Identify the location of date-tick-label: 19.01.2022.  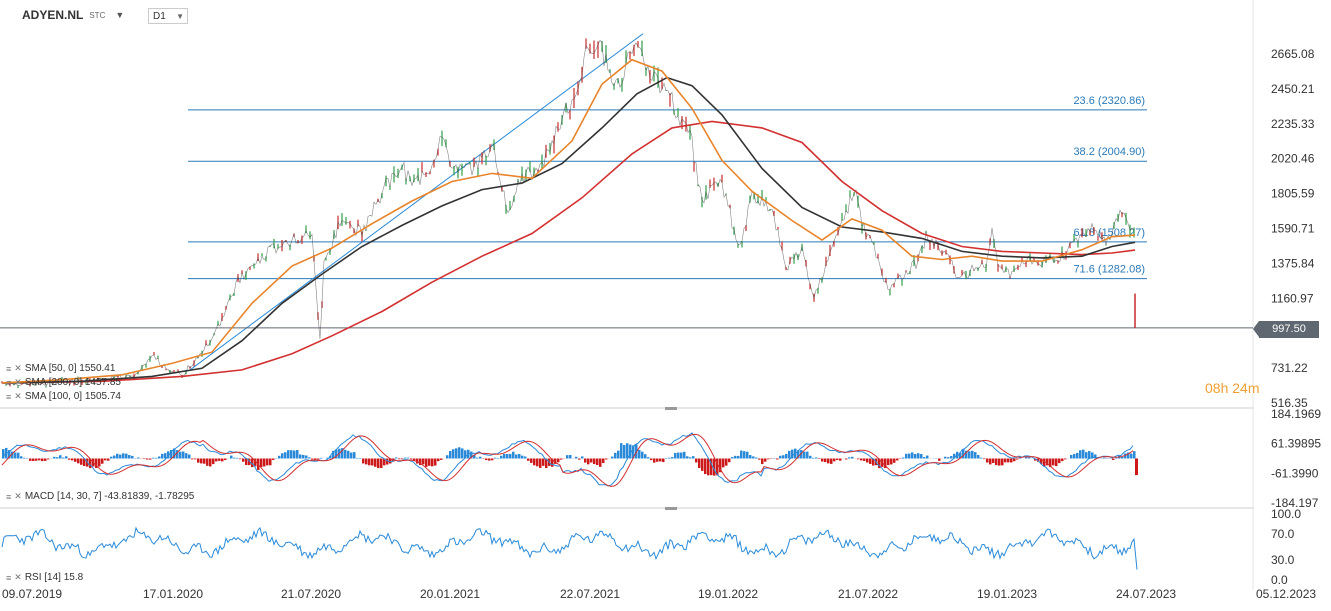
(728, 594).